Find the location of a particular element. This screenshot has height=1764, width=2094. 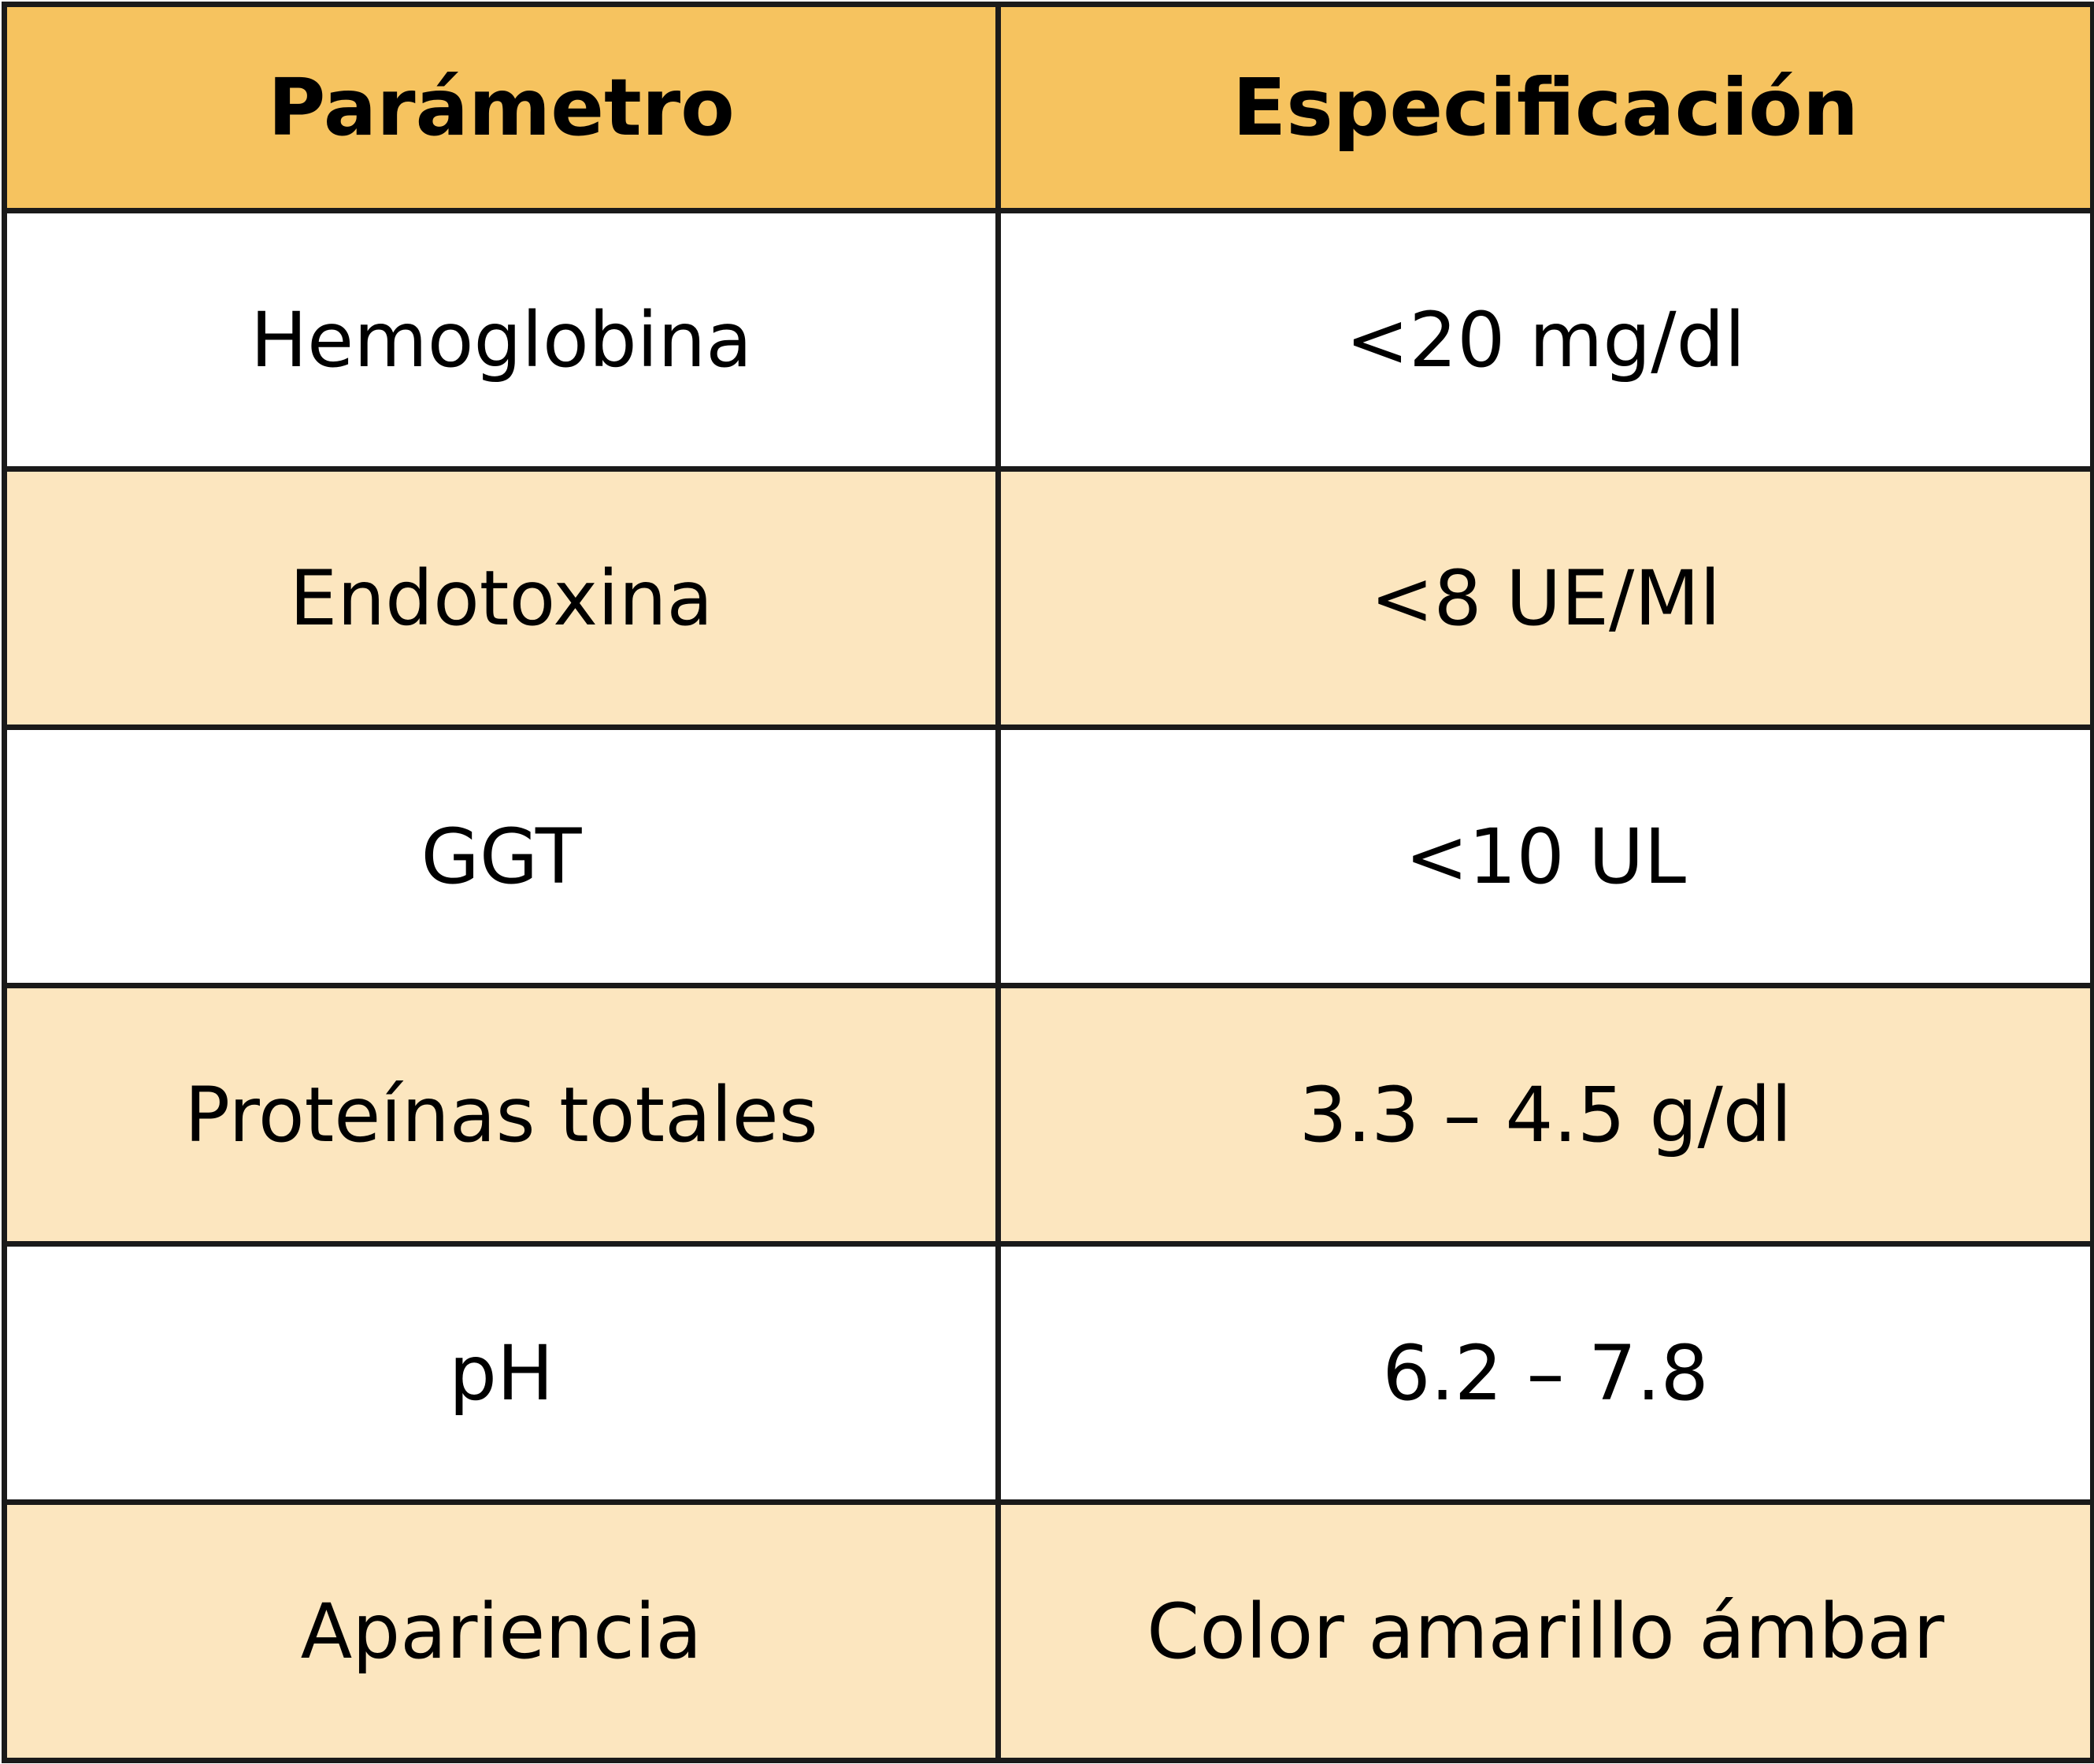

cell-parameter: pH is located at coordinates (502, 1373).